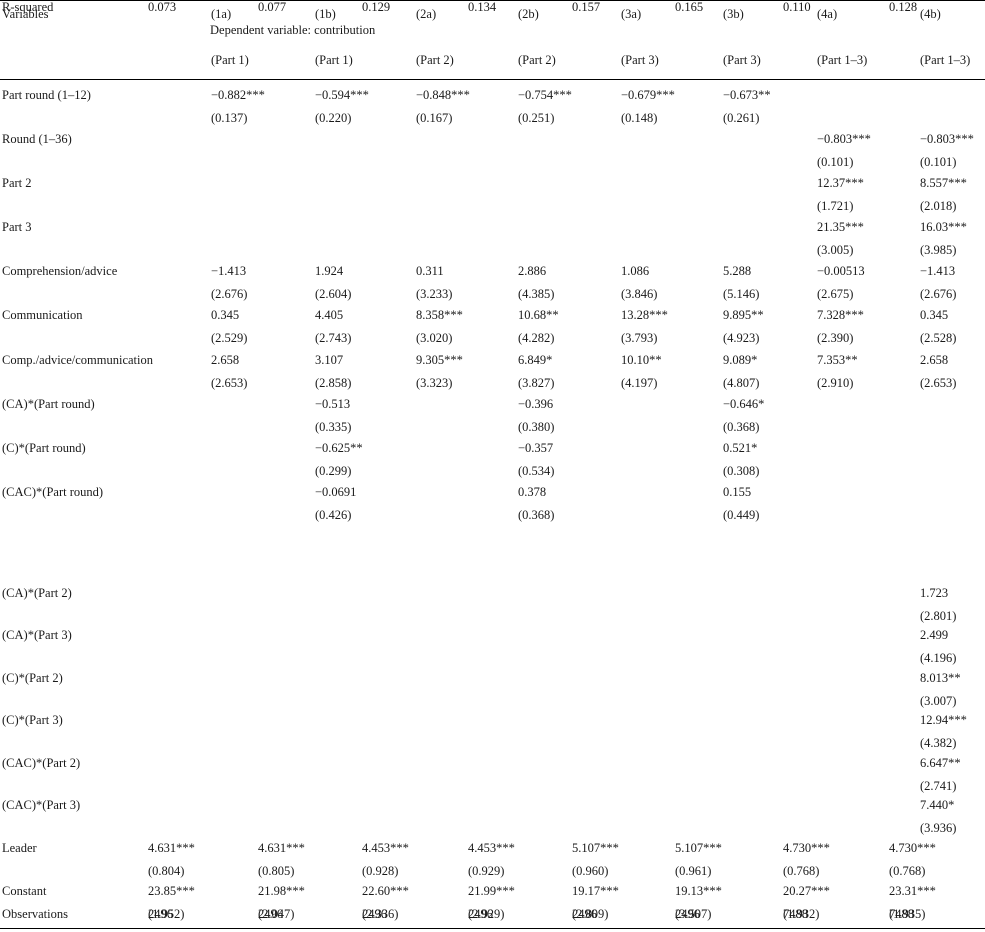 Image resolution: width=985 pixels, height=932 pixels. Describe the element at coordinates (640, 60) in the screenshot. I see `column-part: (Part 3)` at that location.